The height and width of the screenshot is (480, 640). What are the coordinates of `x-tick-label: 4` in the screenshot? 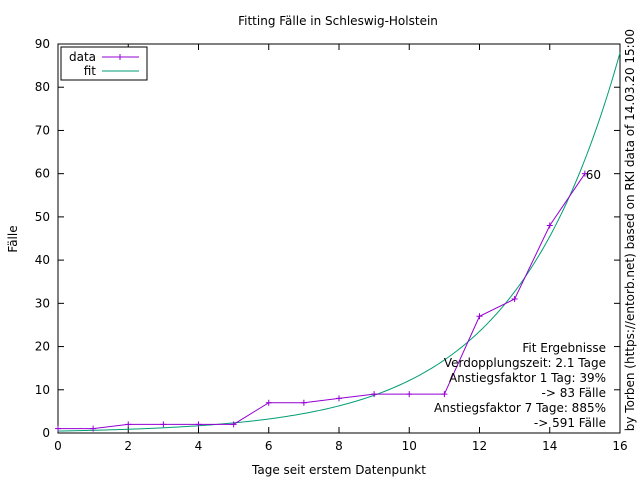 It's located at (199, 446).